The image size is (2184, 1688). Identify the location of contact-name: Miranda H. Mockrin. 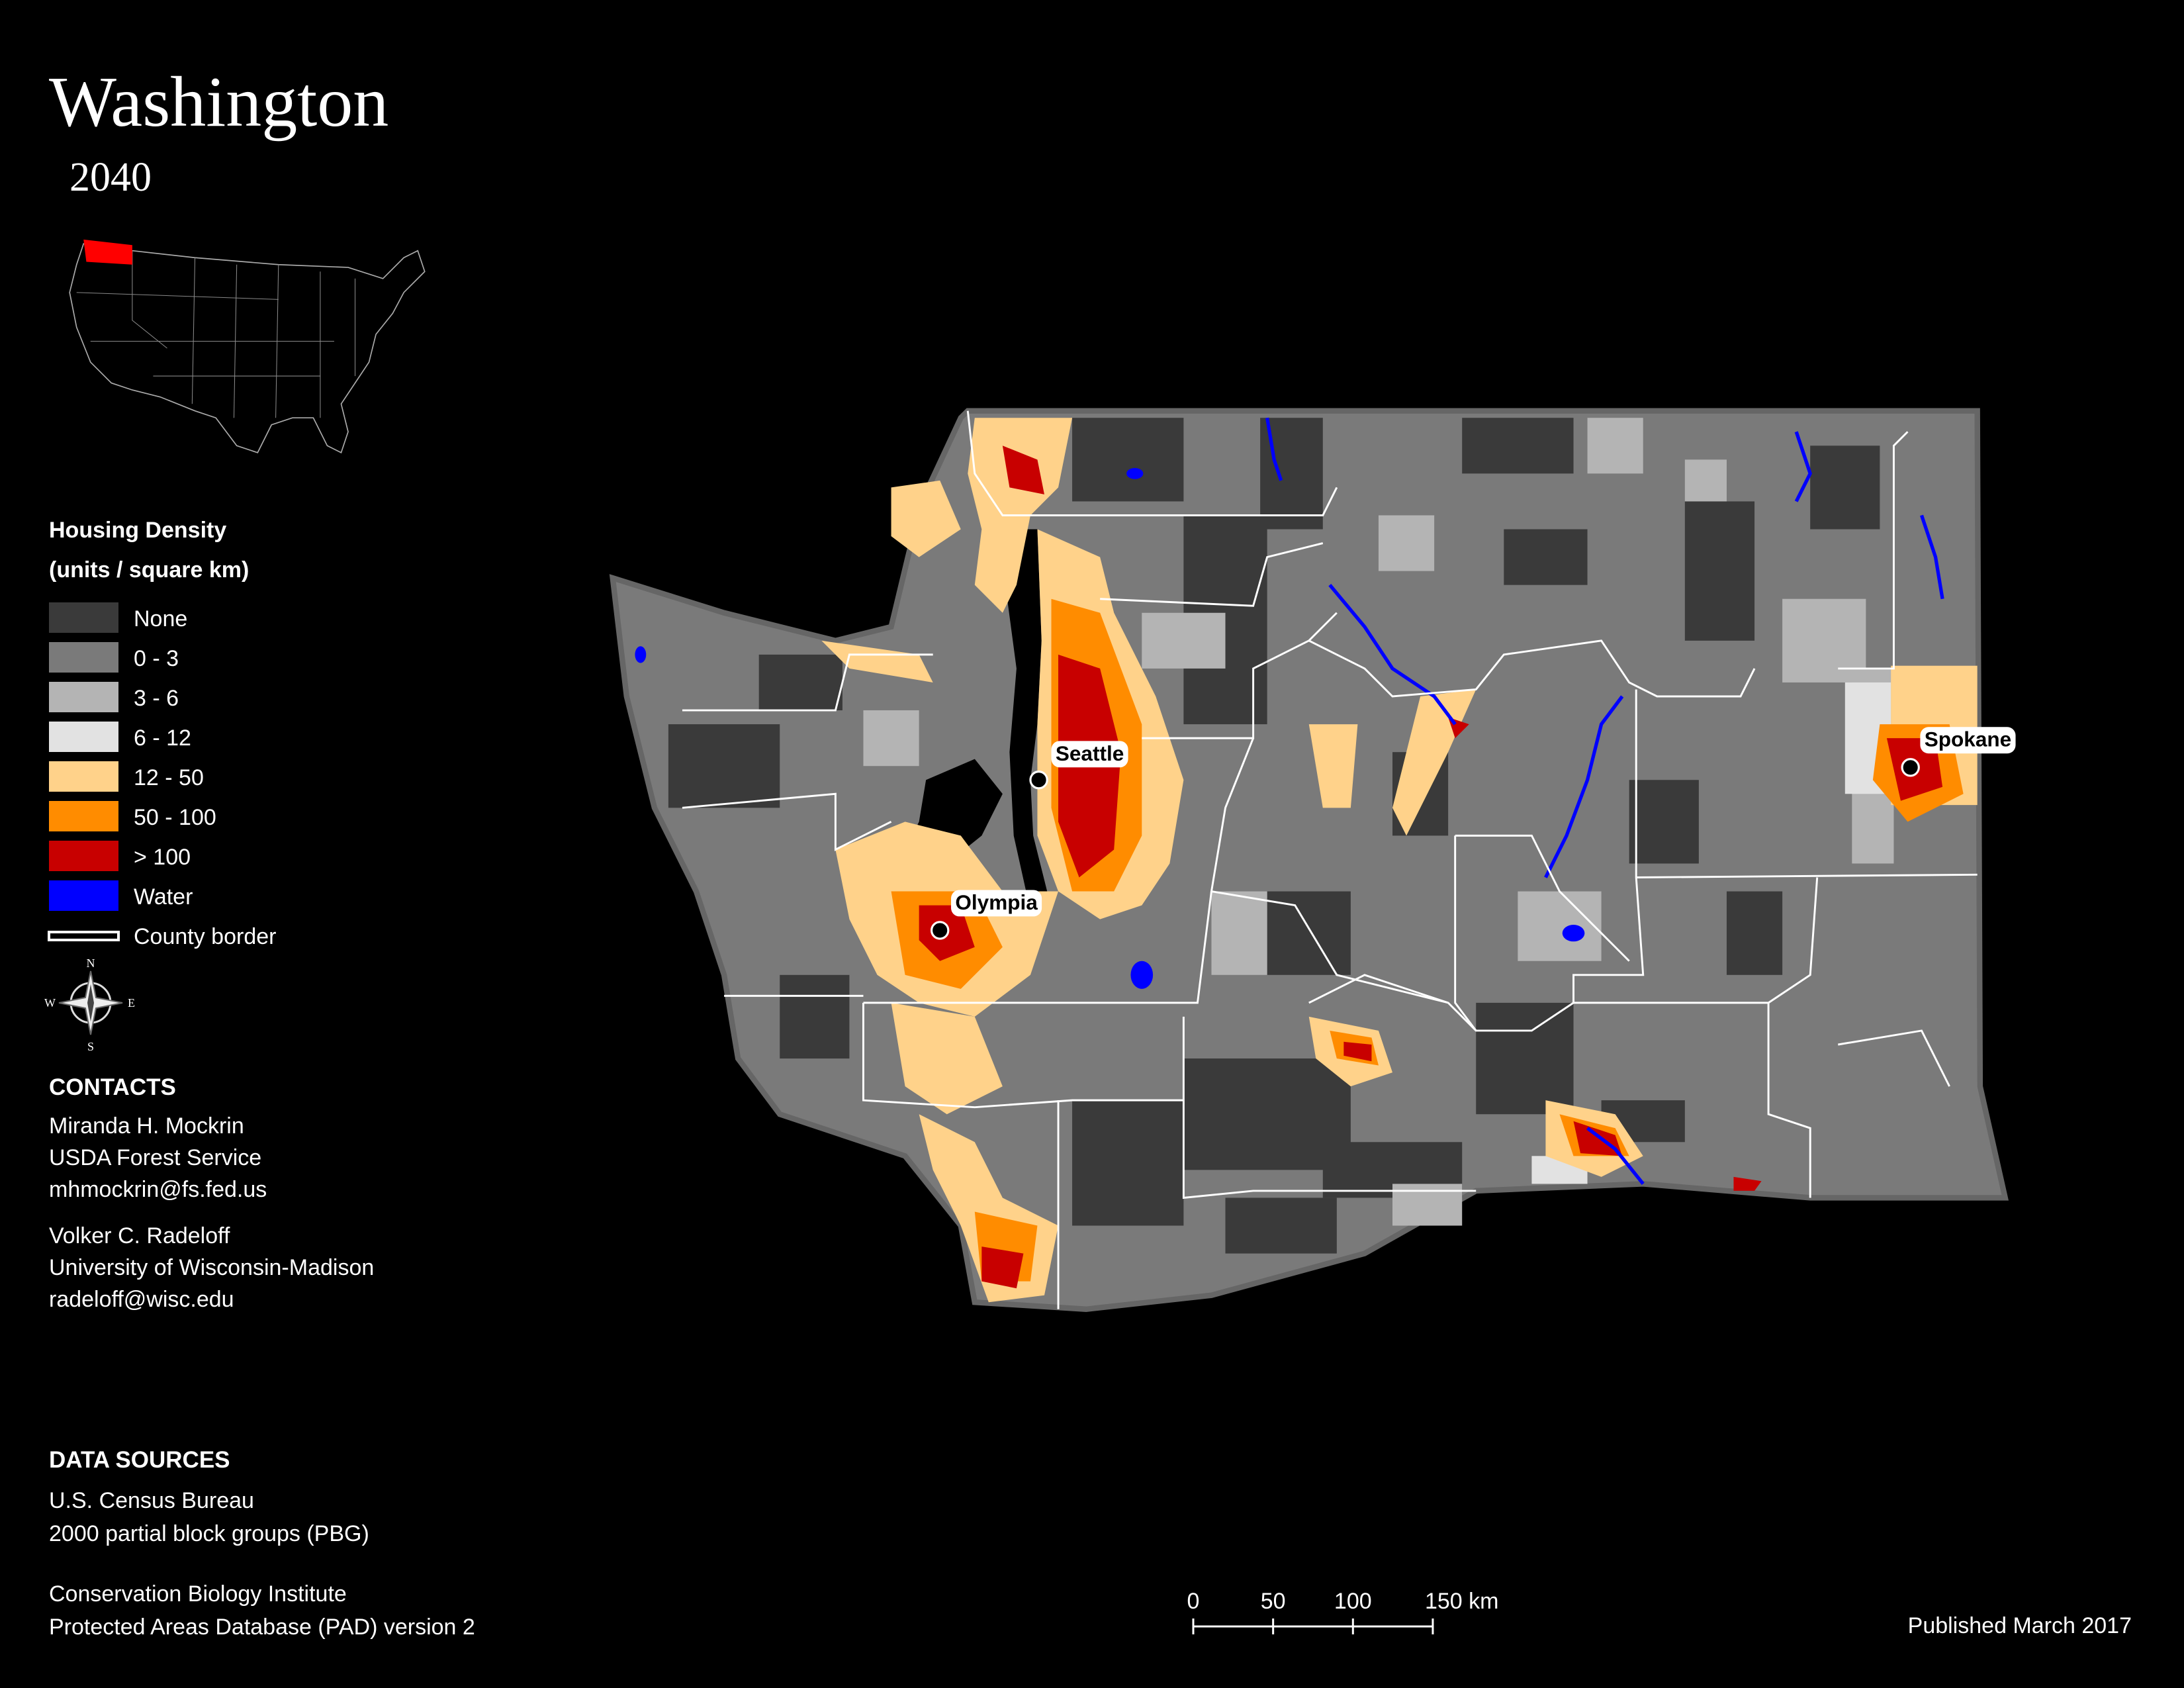
(146, 1126).